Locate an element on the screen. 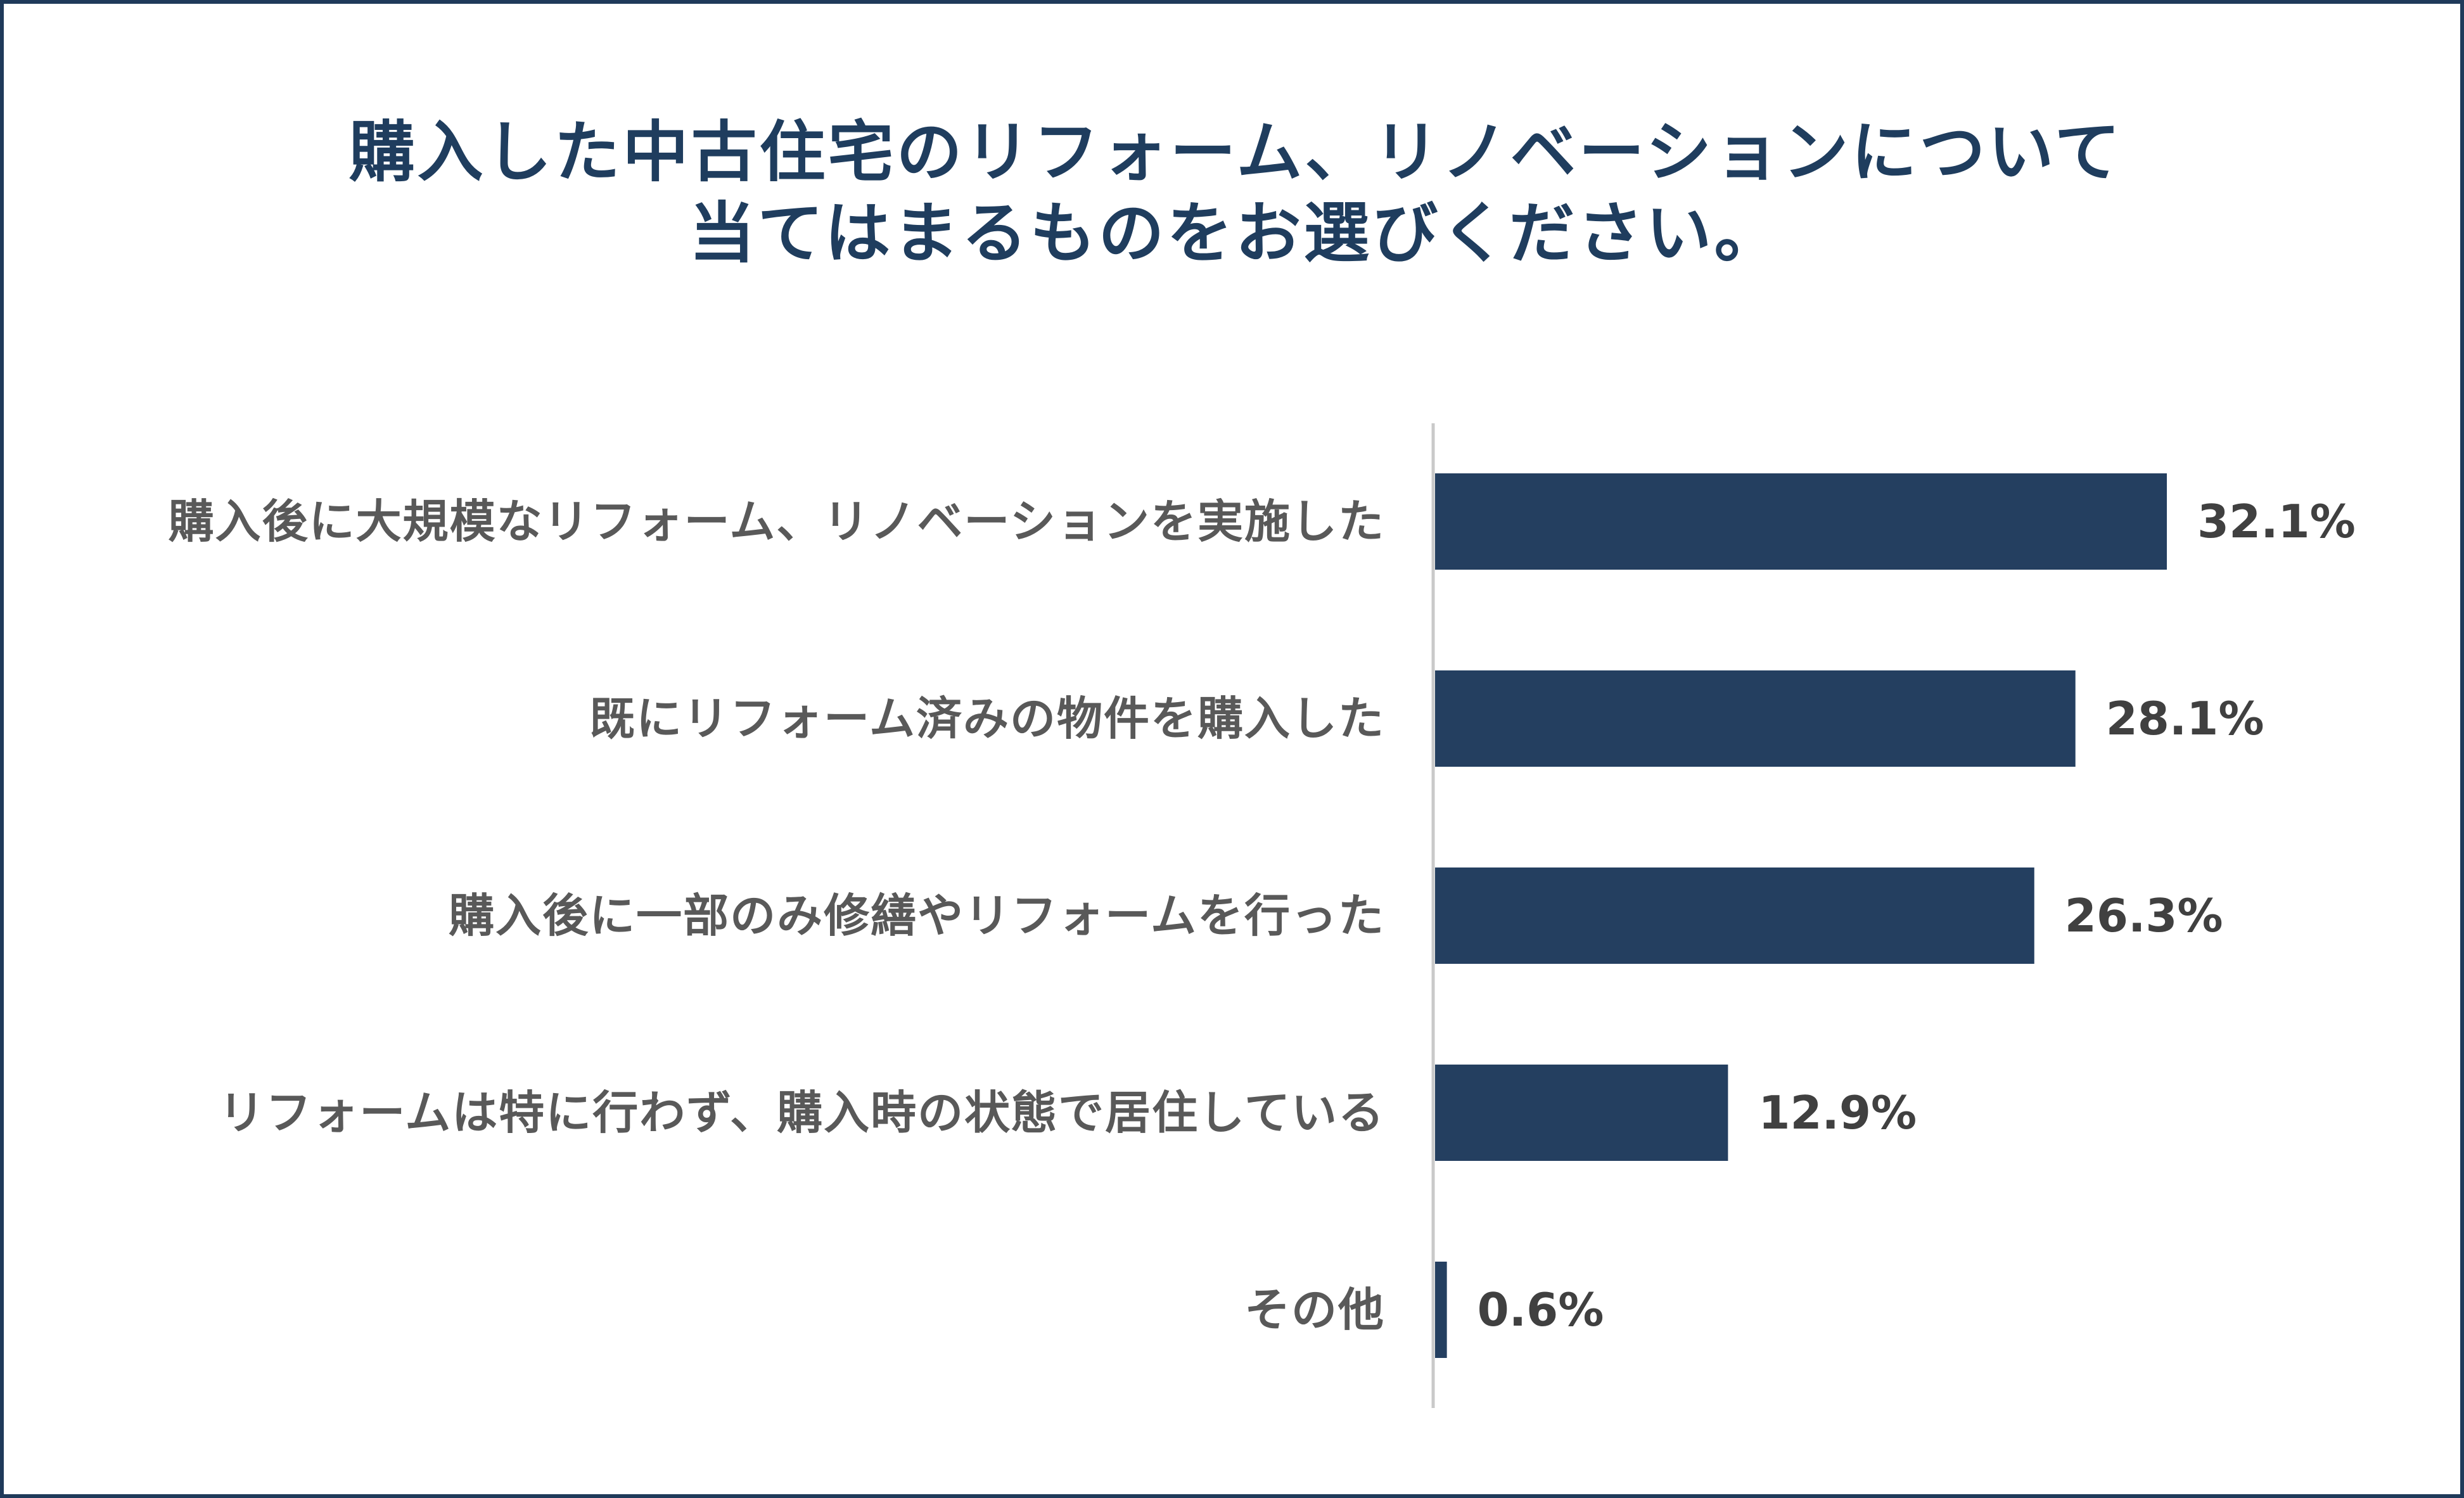  value-label-4: 12.9% is located at coordinates (1838, 1113).